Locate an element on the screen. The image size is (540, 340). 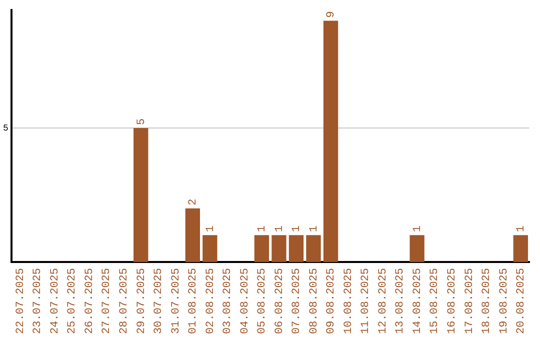
x-tick-label: 12.08.2025 is located at coordinates (383, 301).